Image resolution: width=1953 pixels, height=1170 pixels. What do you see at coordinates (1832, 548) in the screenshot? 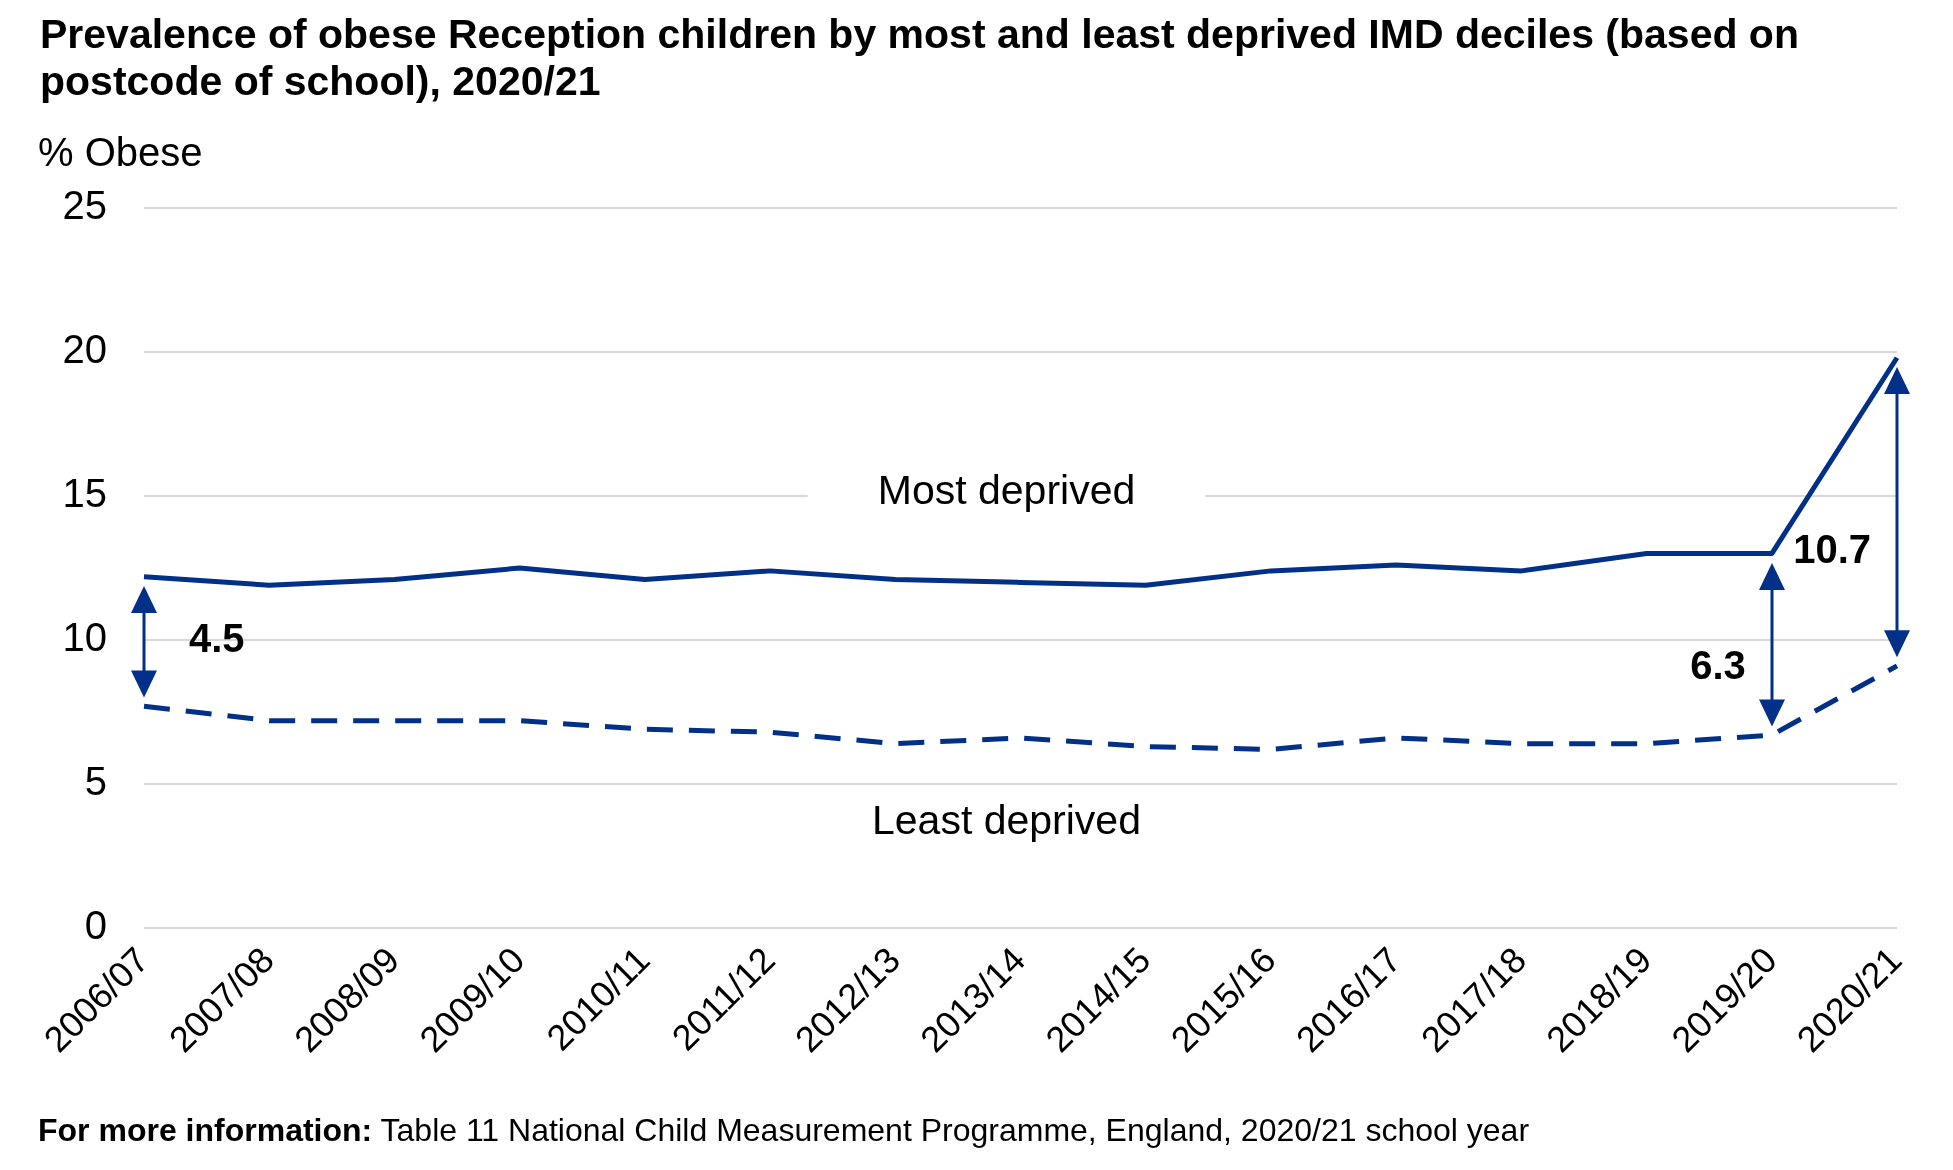
I see `annotation: 10.7` at bounding box center [1832, 548].